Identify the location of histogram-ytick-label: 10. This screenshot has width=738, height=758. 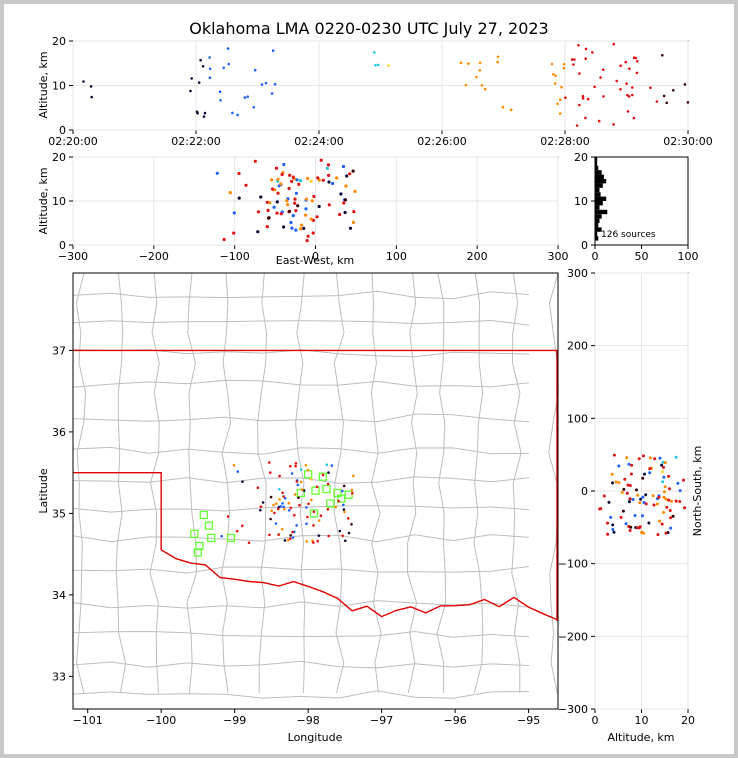
(581, 201).